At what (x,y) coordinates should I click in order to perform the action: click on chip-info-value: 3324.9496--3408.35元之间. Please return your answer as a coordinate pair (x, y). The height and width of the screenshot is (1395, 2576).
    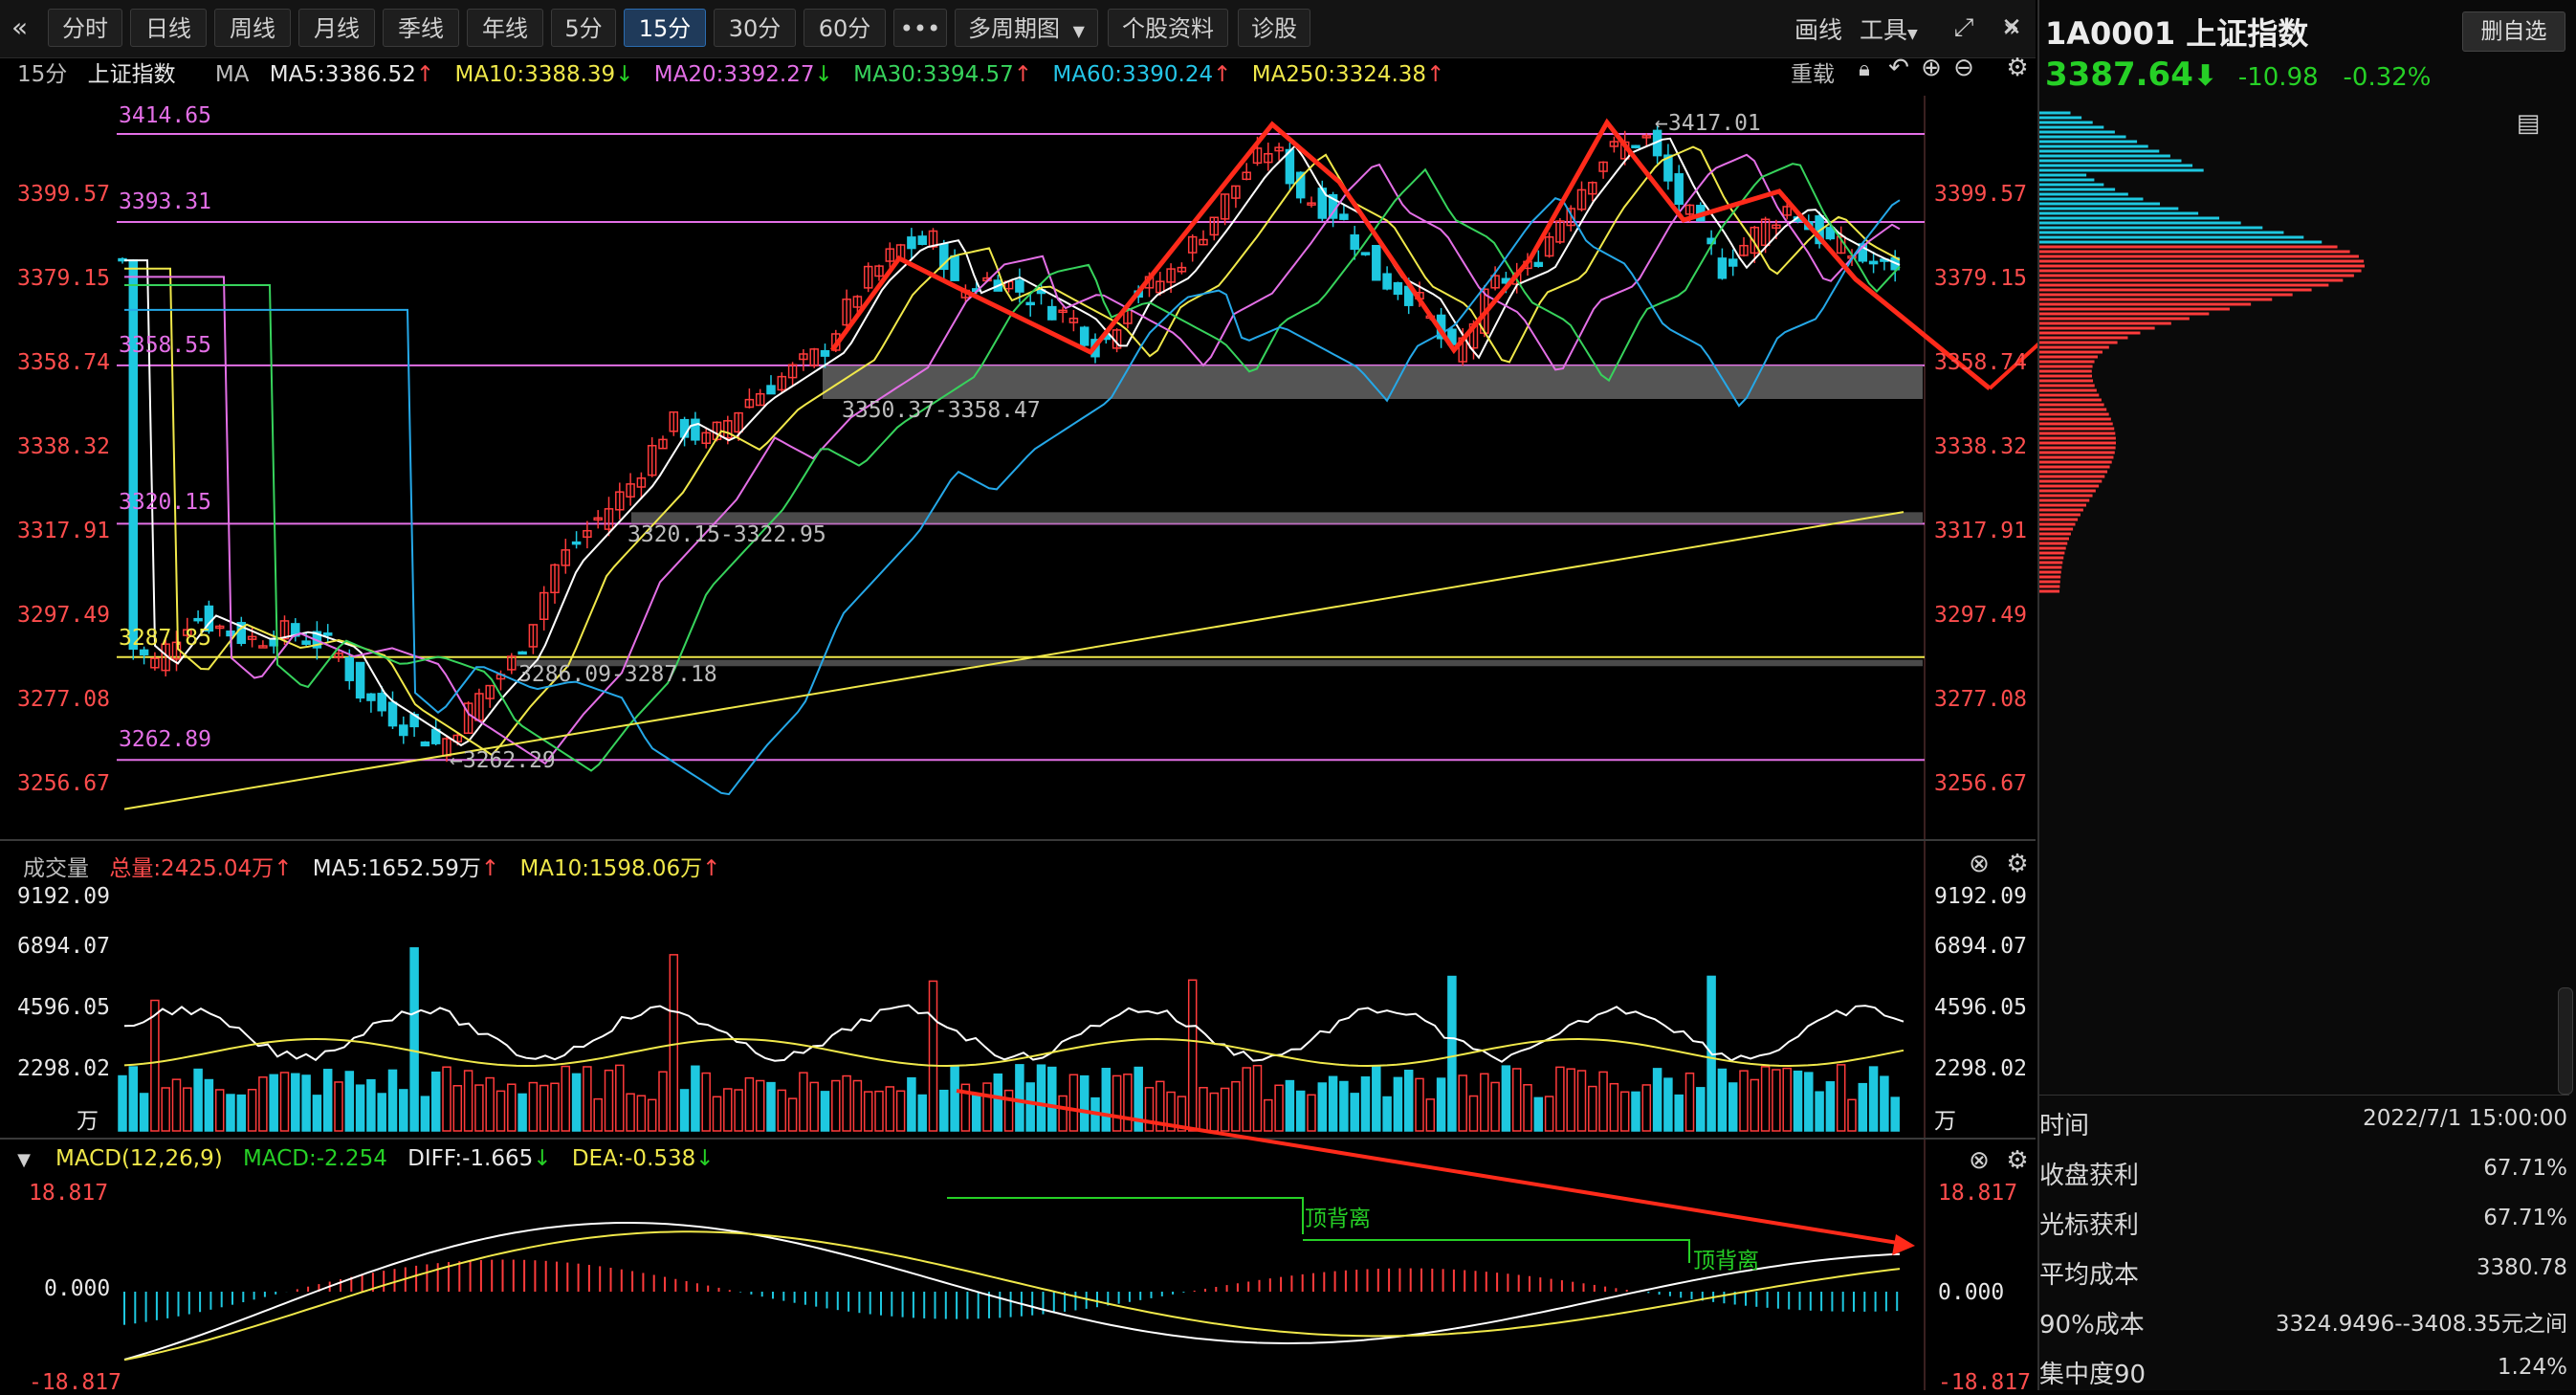
    Looking at the image, I should click on (2421, 1324).